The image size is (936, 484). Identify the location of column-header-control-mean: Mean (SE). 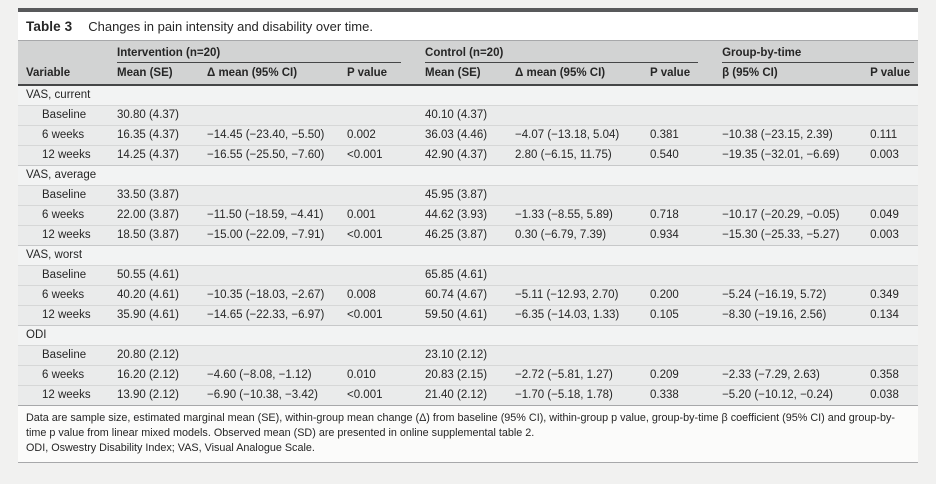
(466, 74).